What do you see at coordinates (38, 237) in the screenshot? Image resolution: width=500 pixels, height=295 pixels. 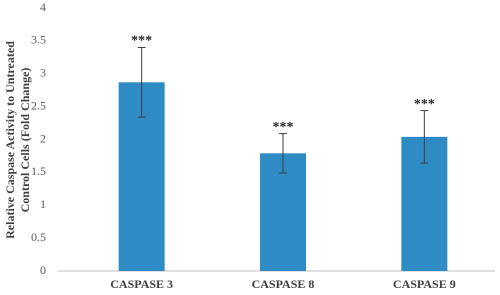 I see `y-tick-label: 0.5` at bounding box center [38, 237].